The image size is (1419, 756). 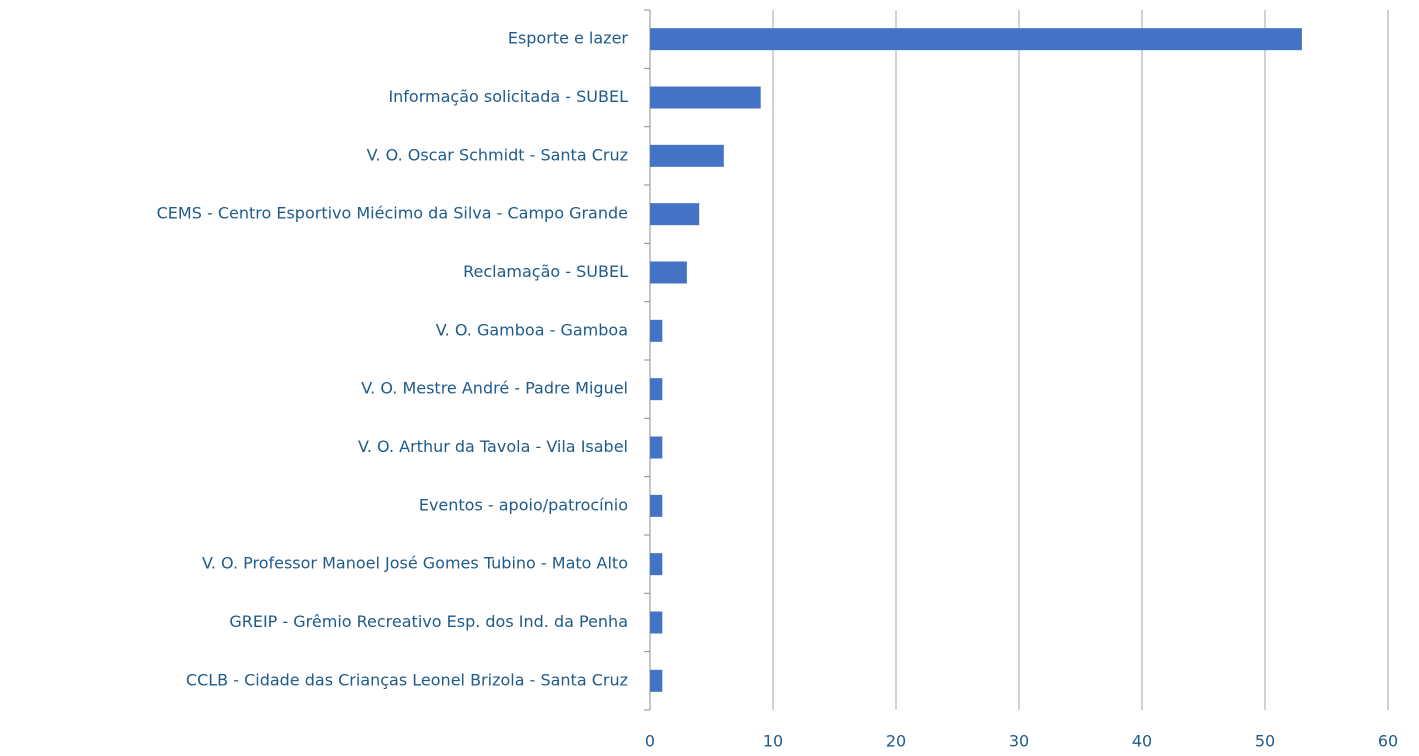 What do you see at coordinates (508, 96) in the screenshot?
I see `y-tick-label: Informação solicitada - SUBEL` at bounding box center [508, 96].